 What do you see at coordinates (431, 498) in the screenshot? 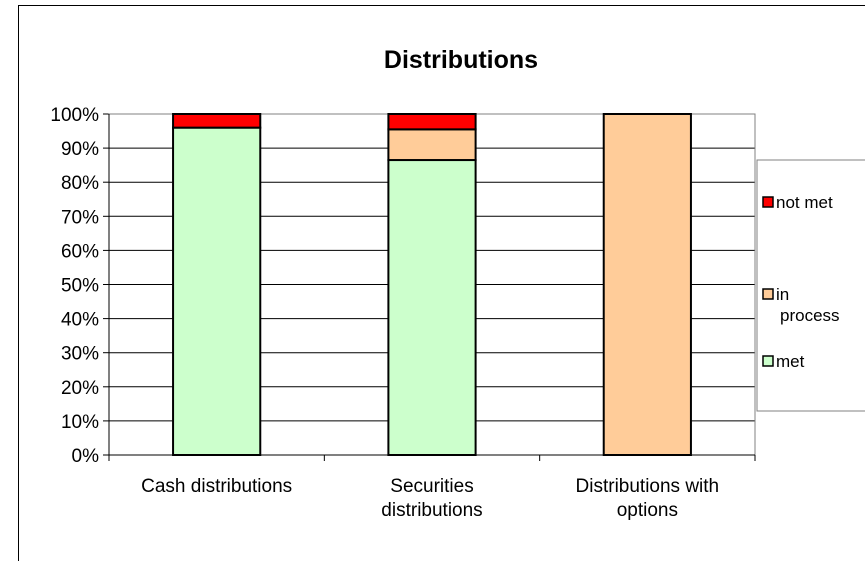
I see `x-category-label: Securities distributions` at bounding box center [431, 498].